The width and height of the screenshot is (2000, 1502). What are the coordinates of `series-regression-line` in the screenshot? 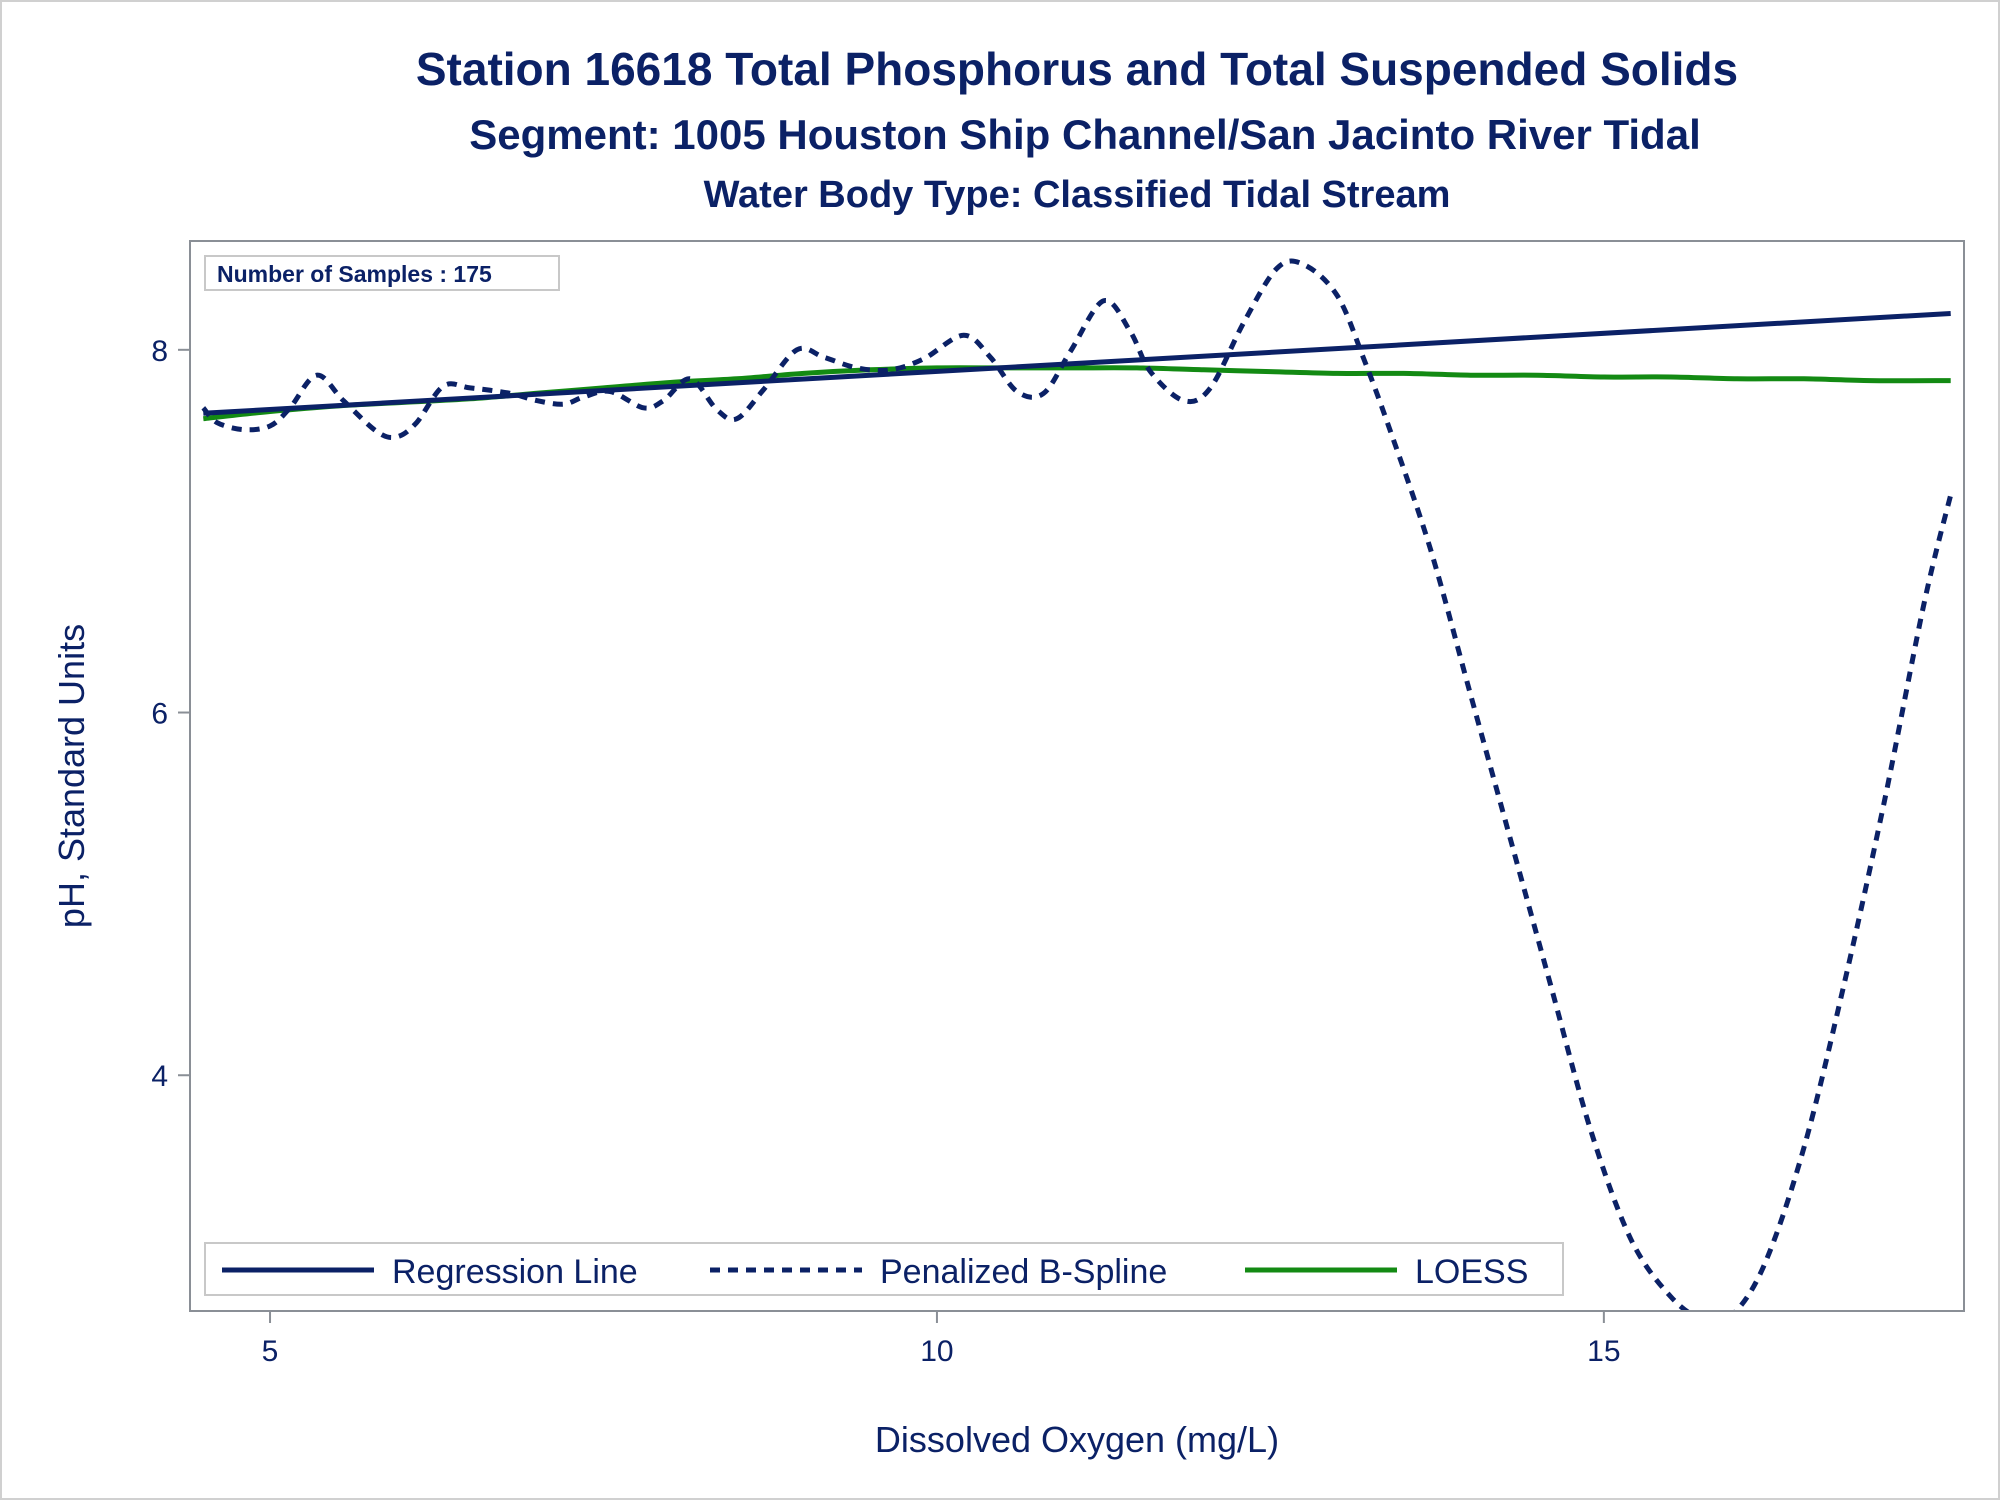 It's located at (1077, 363).